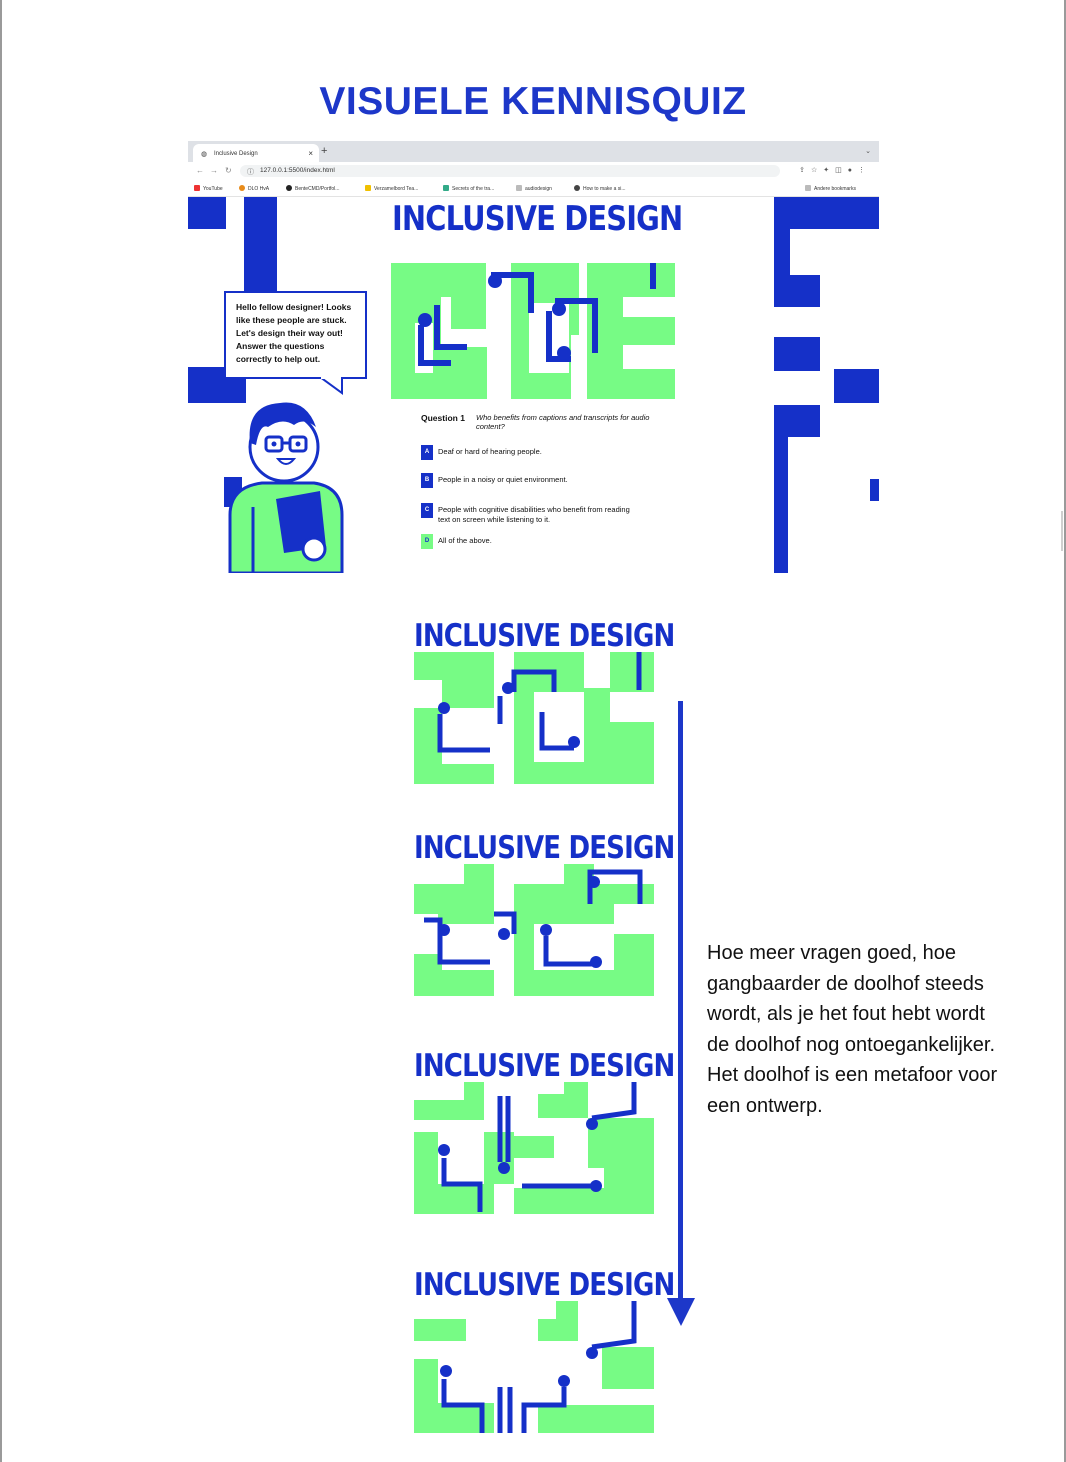 This screenshot has height=1462, width=1066. What do you see at coordinates (465, 540) in the screenshot?
I see `answer-text: All of the above.` at bounding box center [465, 540].